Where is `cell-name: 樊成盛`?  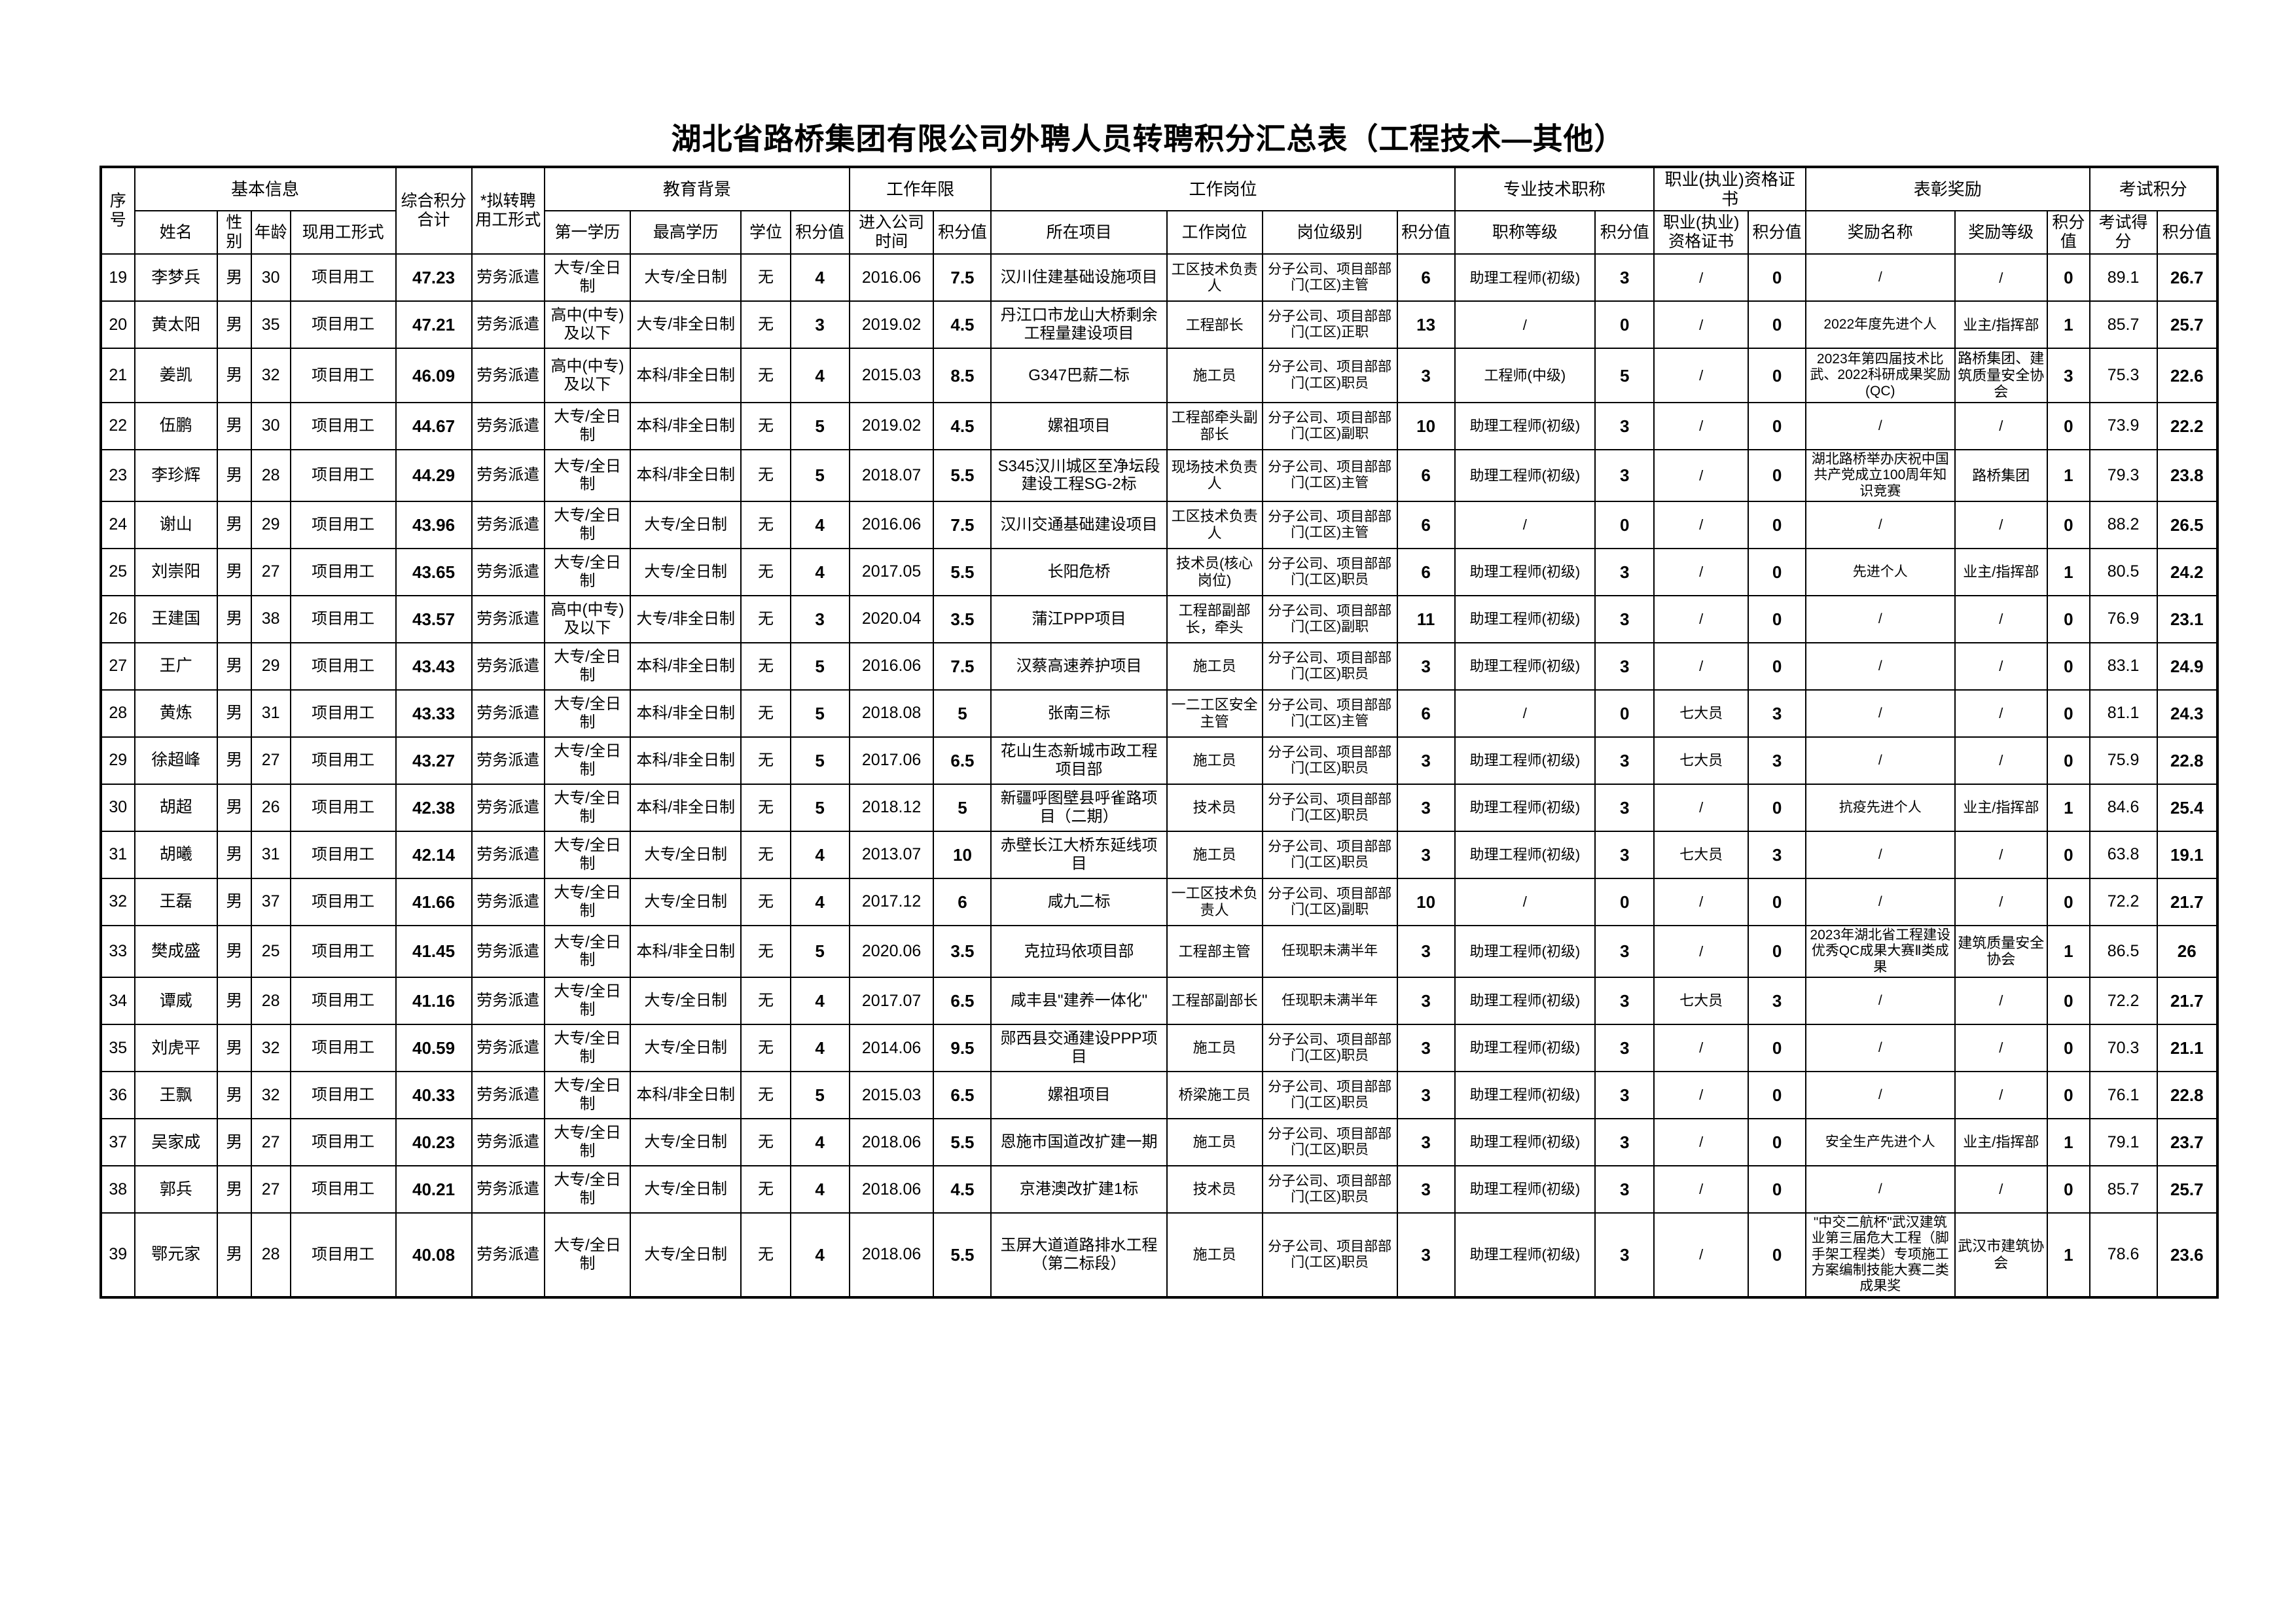
cell-name: 樊成盛 is located at coordinates (176, 951).